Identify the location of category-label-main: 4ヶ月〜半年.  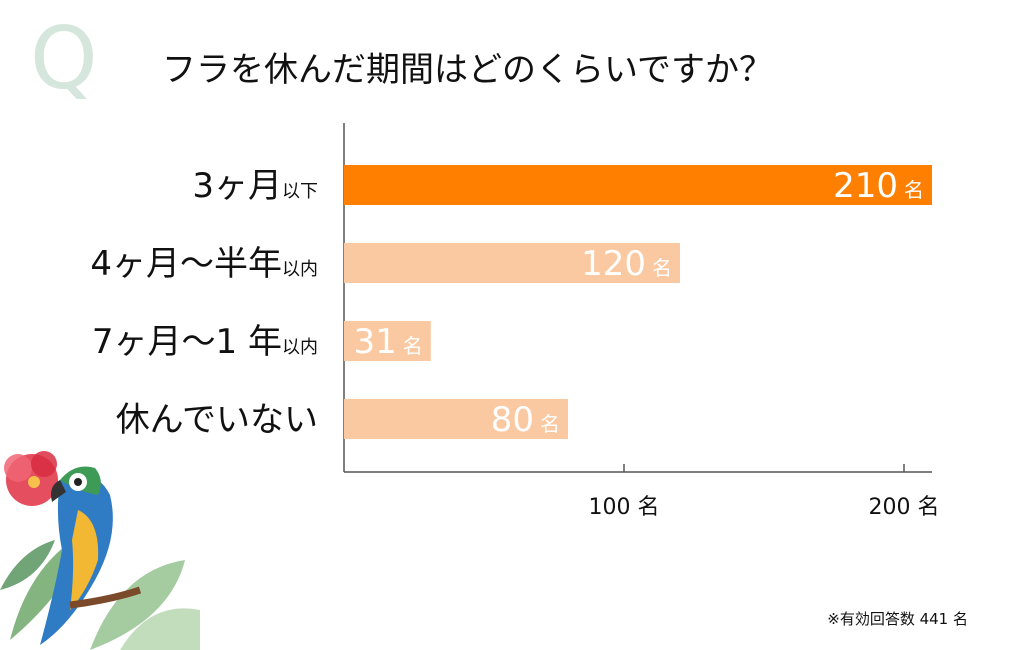
(186, 264).